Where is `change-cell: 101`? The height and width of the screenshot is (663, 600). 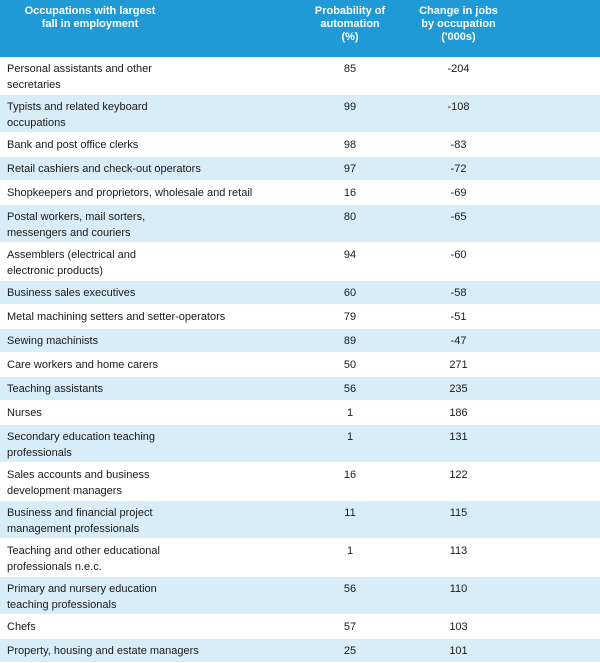
change-cell: 101 is located at coordinates (458, 651).